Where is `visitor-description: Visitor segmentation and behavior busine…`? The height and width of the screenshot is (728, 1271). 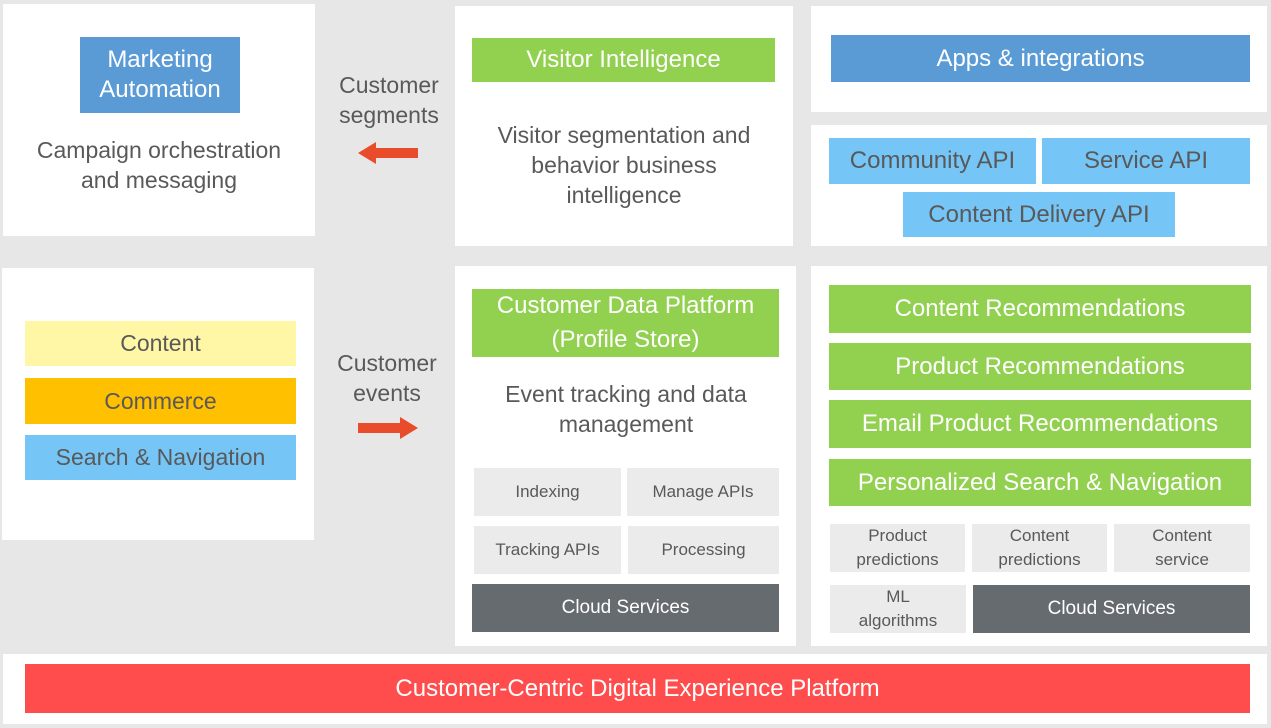 visitor-description: Visitor segmentation and behavior busine… is located at coordinates (624, 165).